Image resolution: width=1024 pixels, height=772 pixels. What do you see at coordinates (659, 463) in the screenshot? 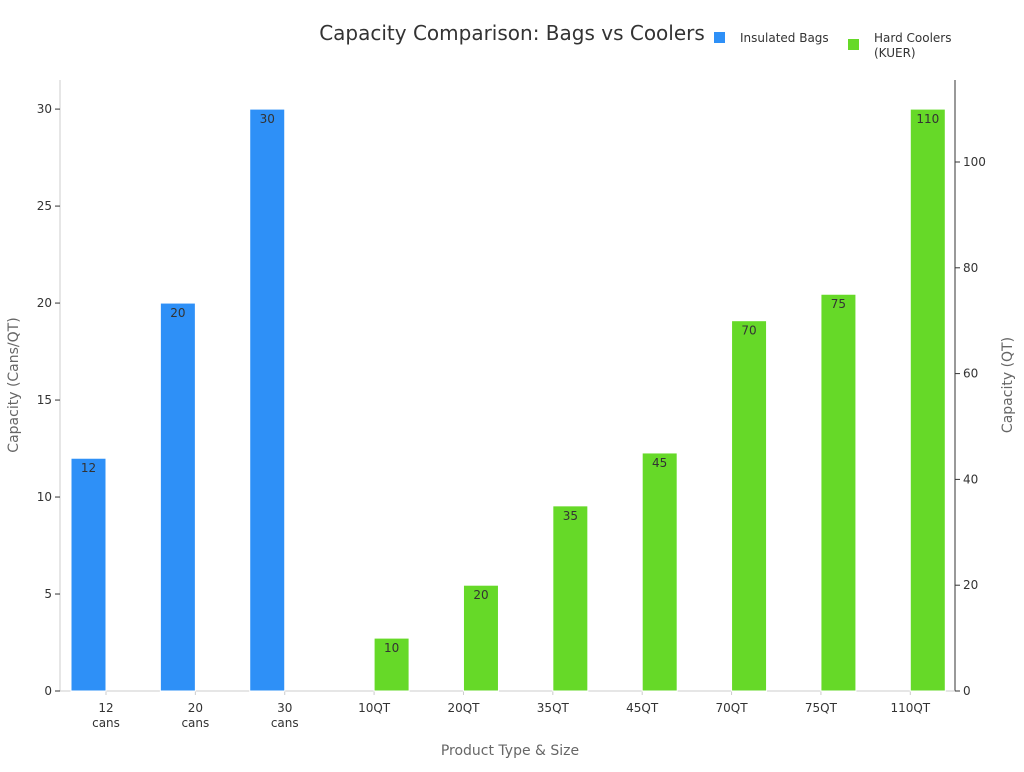
I see `bar-data-label: 45` at bounding box center [659, 463].